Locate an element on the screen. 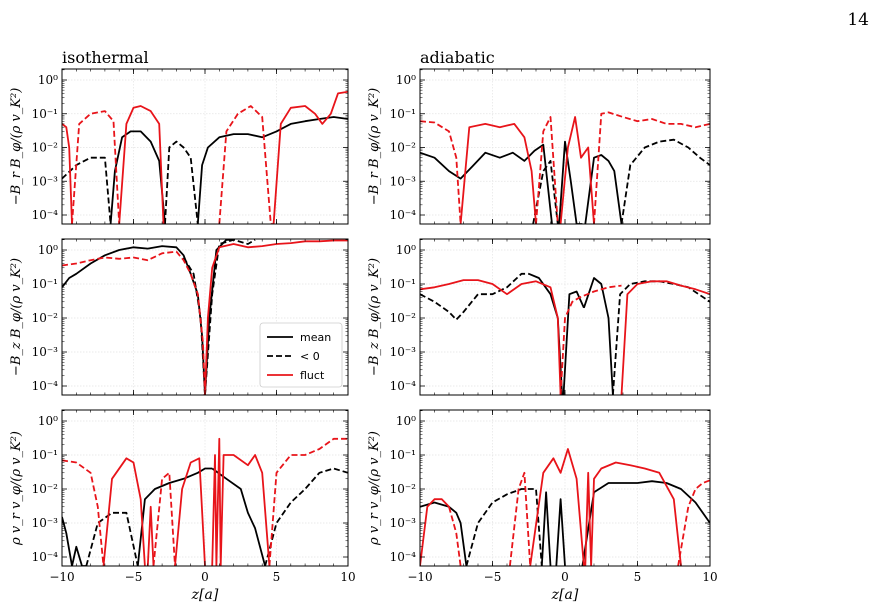 Image resolution: width=876 pixels, height=609 pixels. legend-label: mean is located at coordinates (315, 337).